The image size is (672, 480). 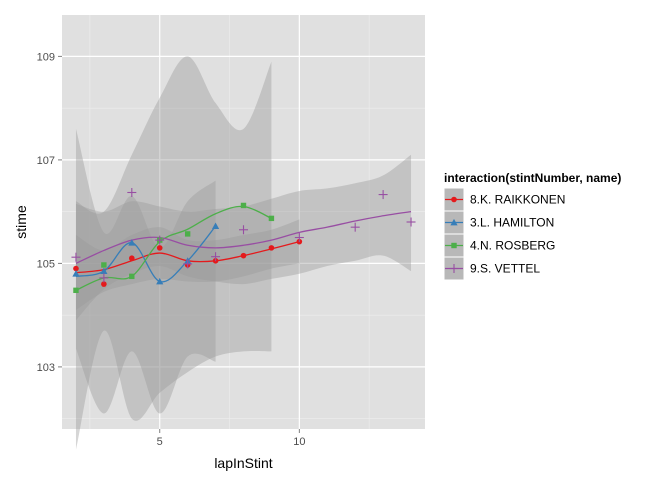 I want to click on data-points, so click(x=243, y=241).